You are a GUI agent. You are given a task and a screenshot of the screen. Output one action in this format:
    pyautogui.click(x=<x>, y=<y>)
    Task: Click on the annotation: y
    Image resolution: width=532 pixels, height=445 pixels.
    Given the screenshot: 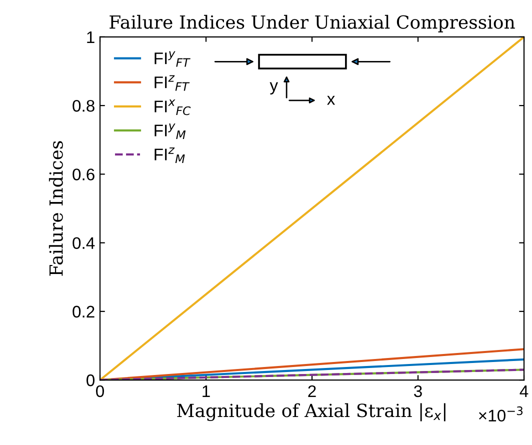 What is the action you would take?
    pyautogui.click(x=274, y=88)
    